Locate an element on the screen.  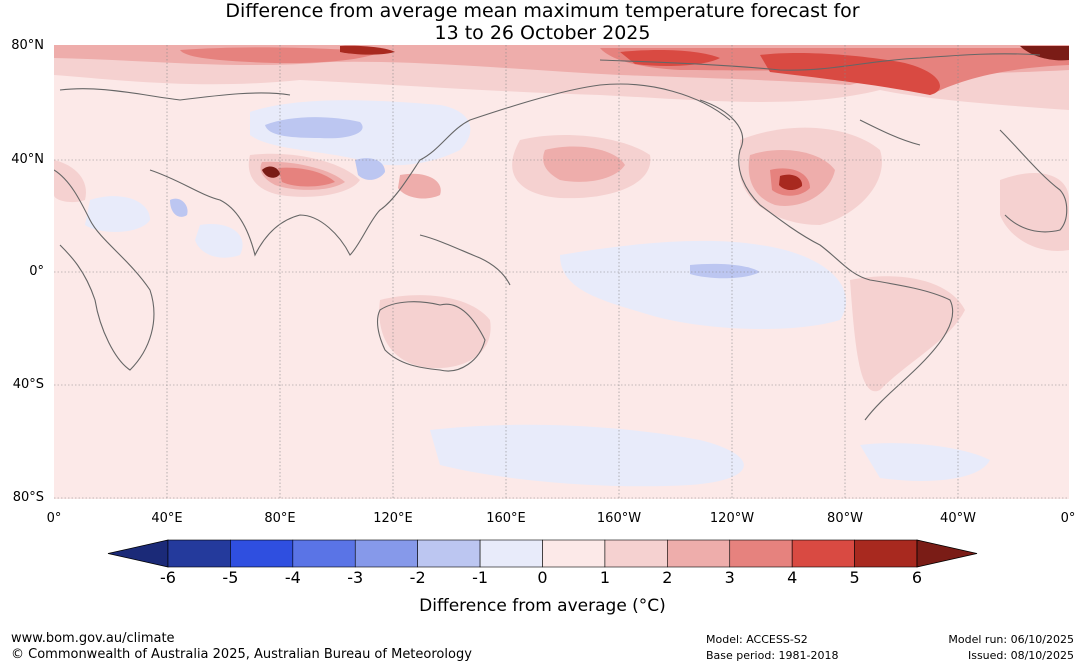
colorbar-tick-label: 0 is located at coordinates (542, 577).